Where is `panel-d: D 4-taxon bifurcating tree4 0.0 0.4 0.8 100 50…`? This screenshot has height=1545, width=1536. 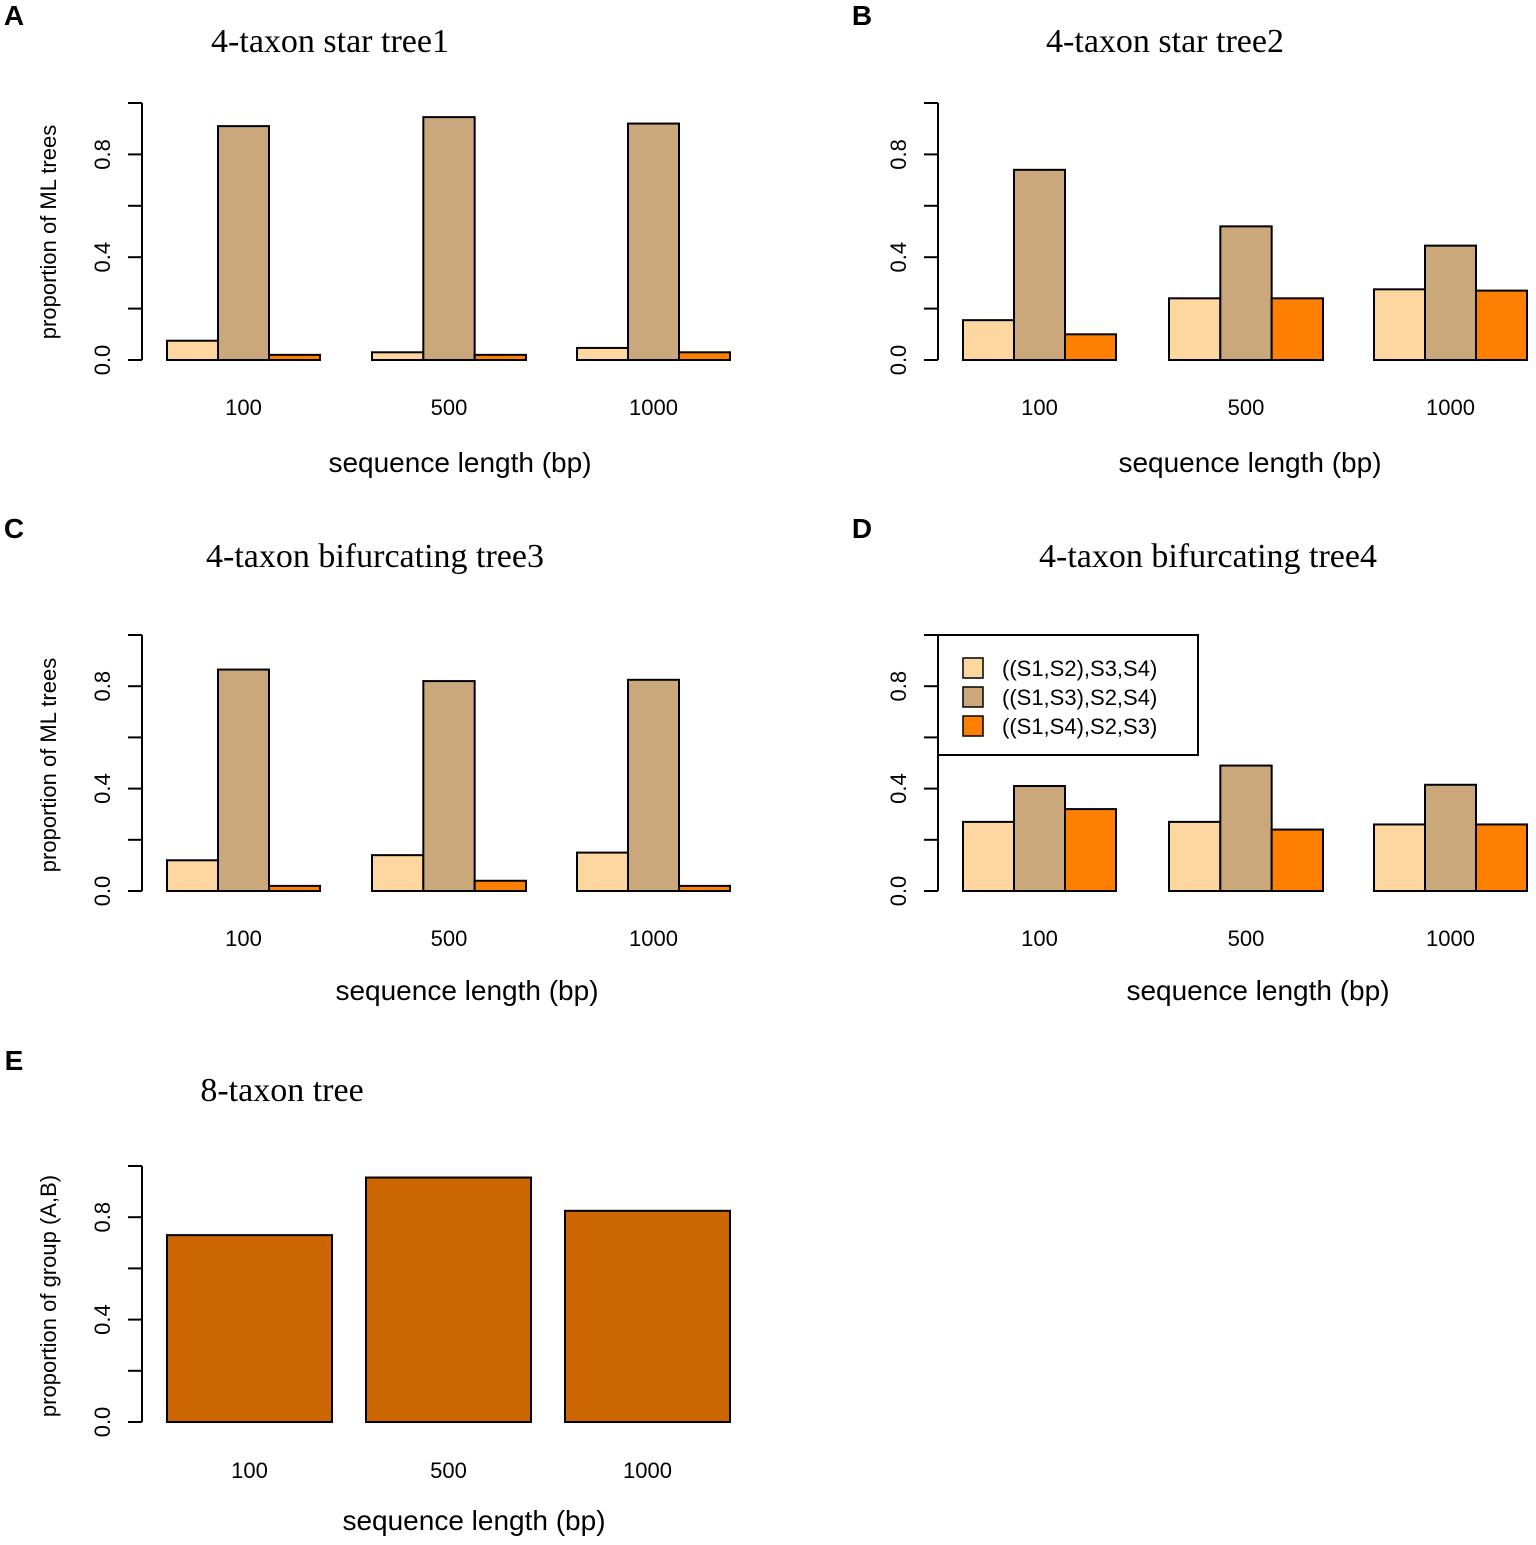
panel-d: D 4-taxon bifurcating tree4 0.0 0.4 0.8 100 50… is located at coordinates (1190, 759).